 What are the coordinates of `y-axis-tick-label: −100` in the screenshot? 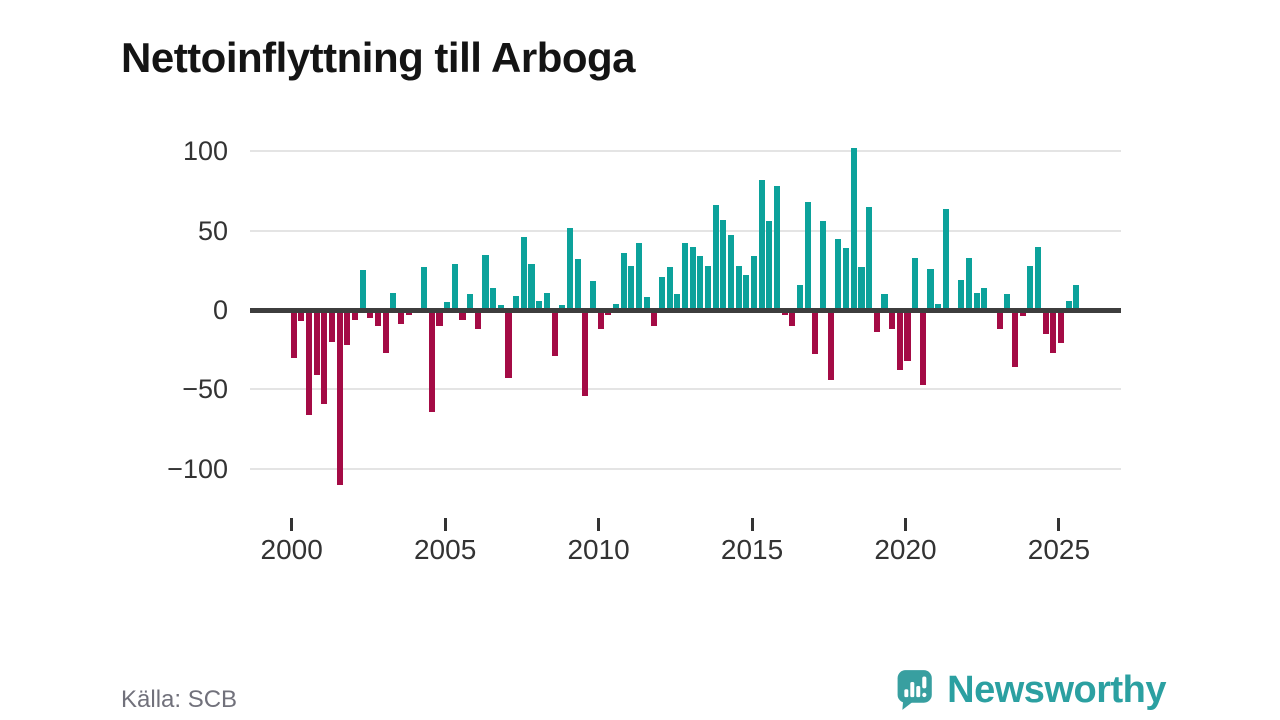 It's located at (197, 468).